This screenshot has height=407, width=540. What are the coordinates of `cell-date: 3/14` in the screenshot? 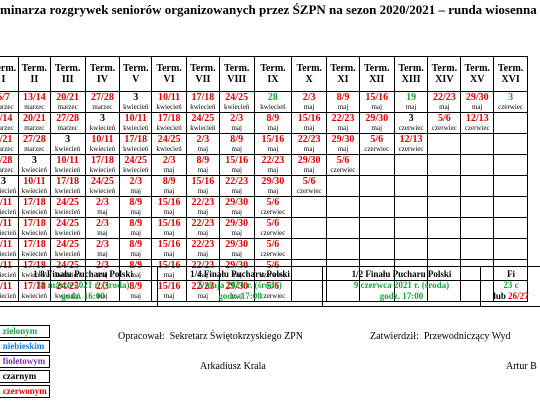 It's located at (6, 119).